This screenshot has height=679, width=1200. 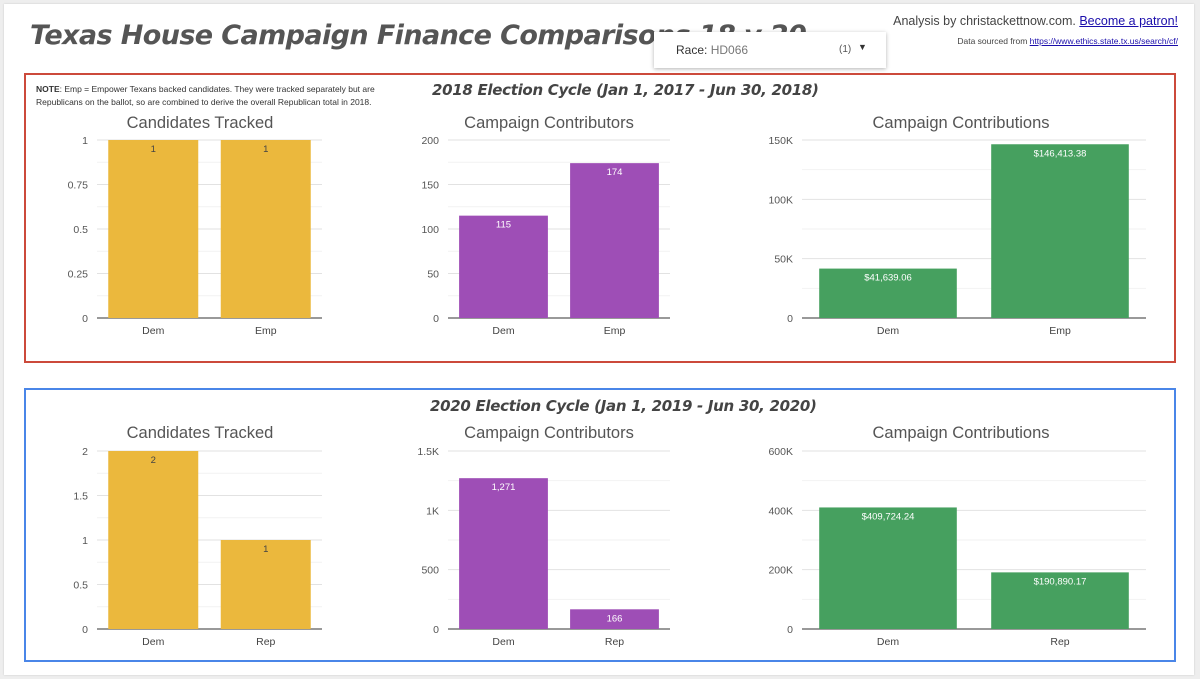 What do you see at coordinates (1060, 153) in the screenshot?
I see `data-label: $146,413.38` at bounding box center [1060, 153].